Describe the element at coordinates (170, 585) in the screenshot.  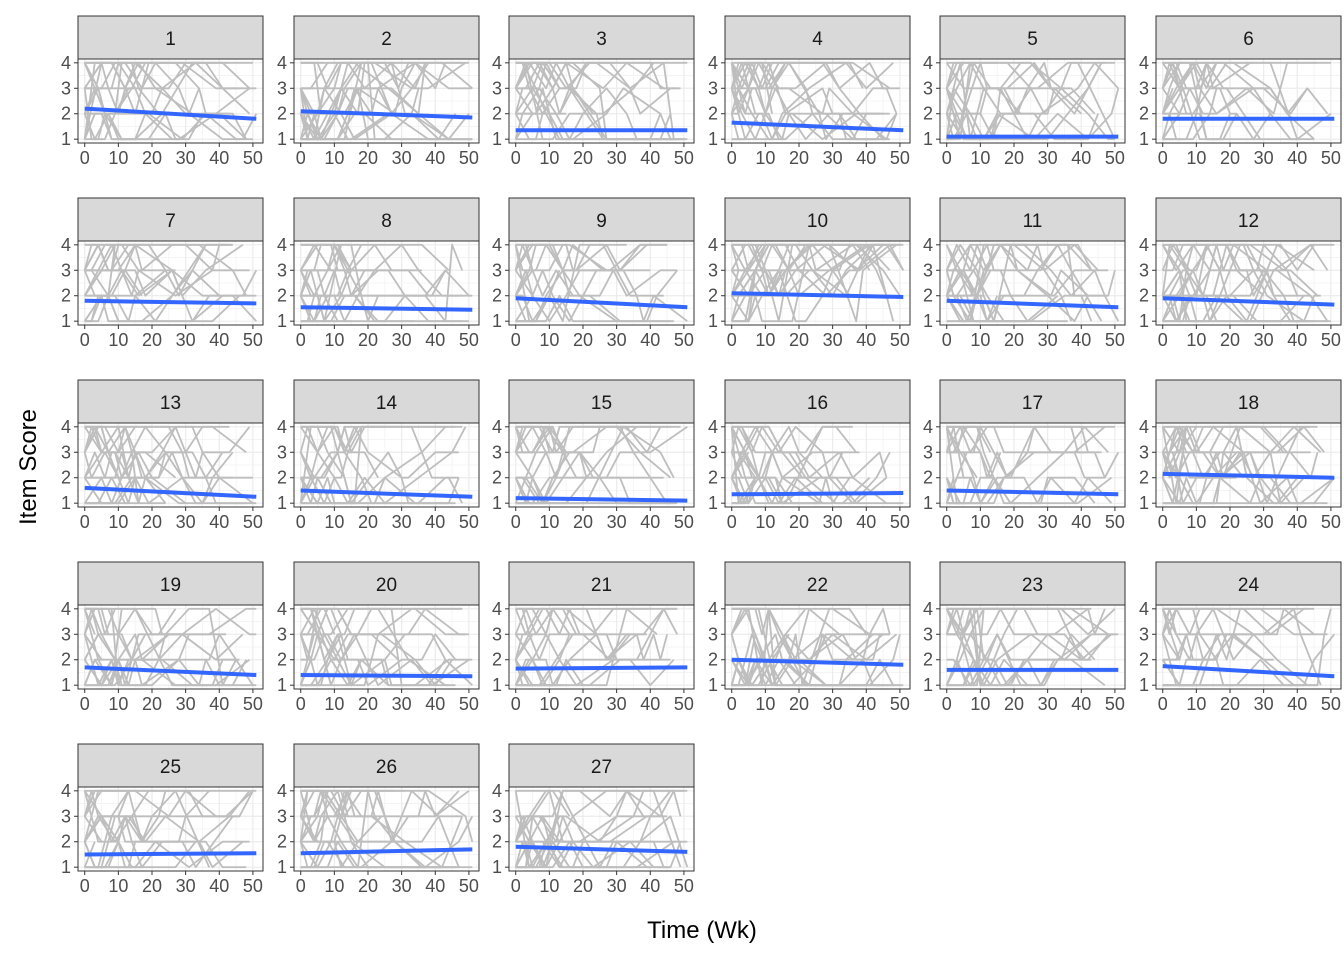
I see `facet-label: 19` at that location.